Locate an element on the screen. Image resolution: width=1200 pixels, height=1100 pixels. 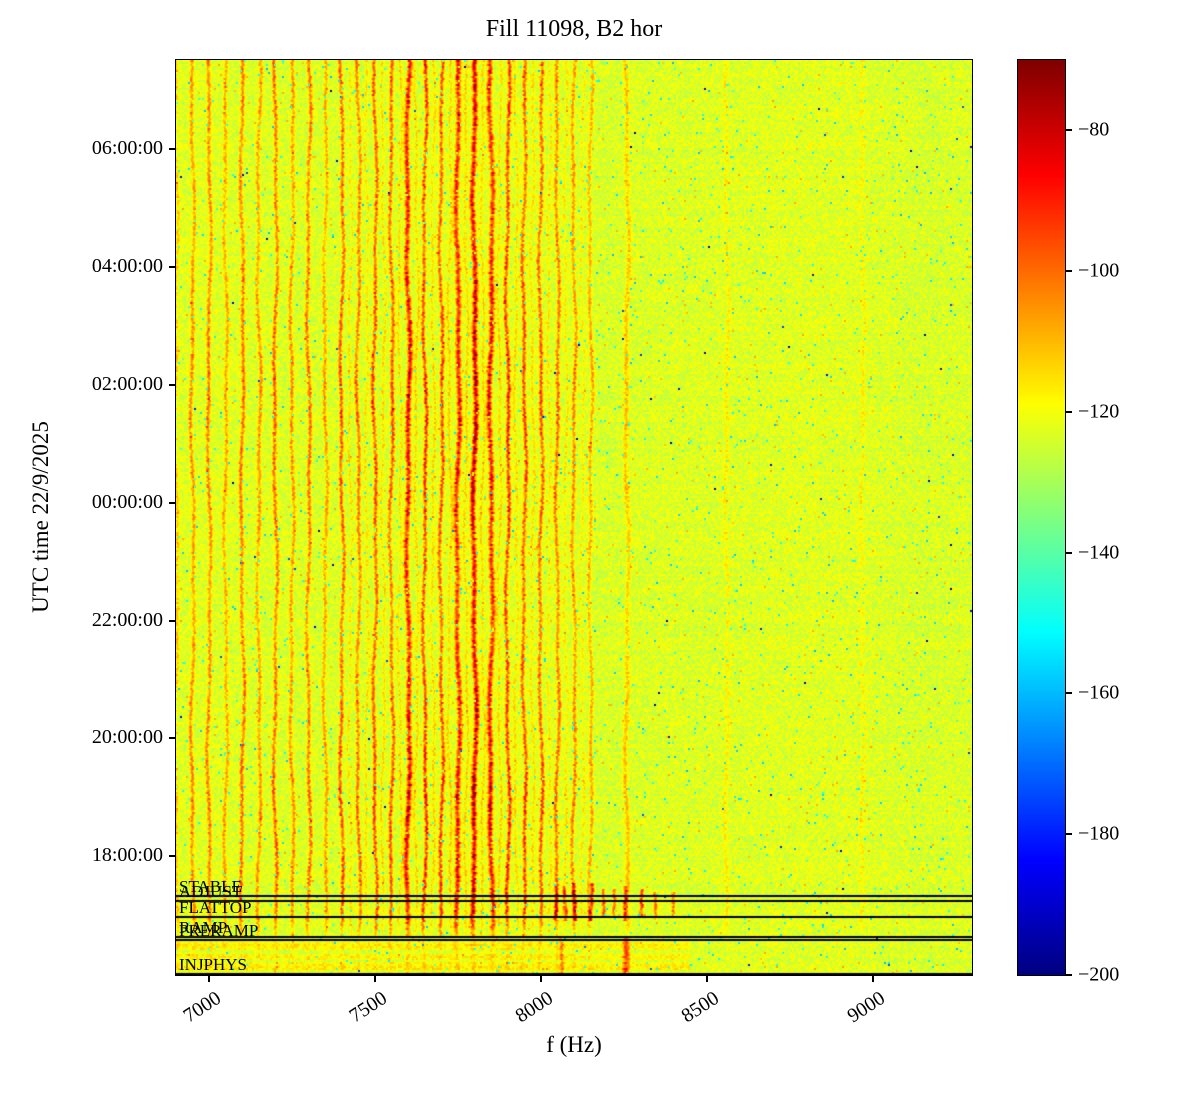
x-tick-label: 8500 is located at coordinates (700, 1007).